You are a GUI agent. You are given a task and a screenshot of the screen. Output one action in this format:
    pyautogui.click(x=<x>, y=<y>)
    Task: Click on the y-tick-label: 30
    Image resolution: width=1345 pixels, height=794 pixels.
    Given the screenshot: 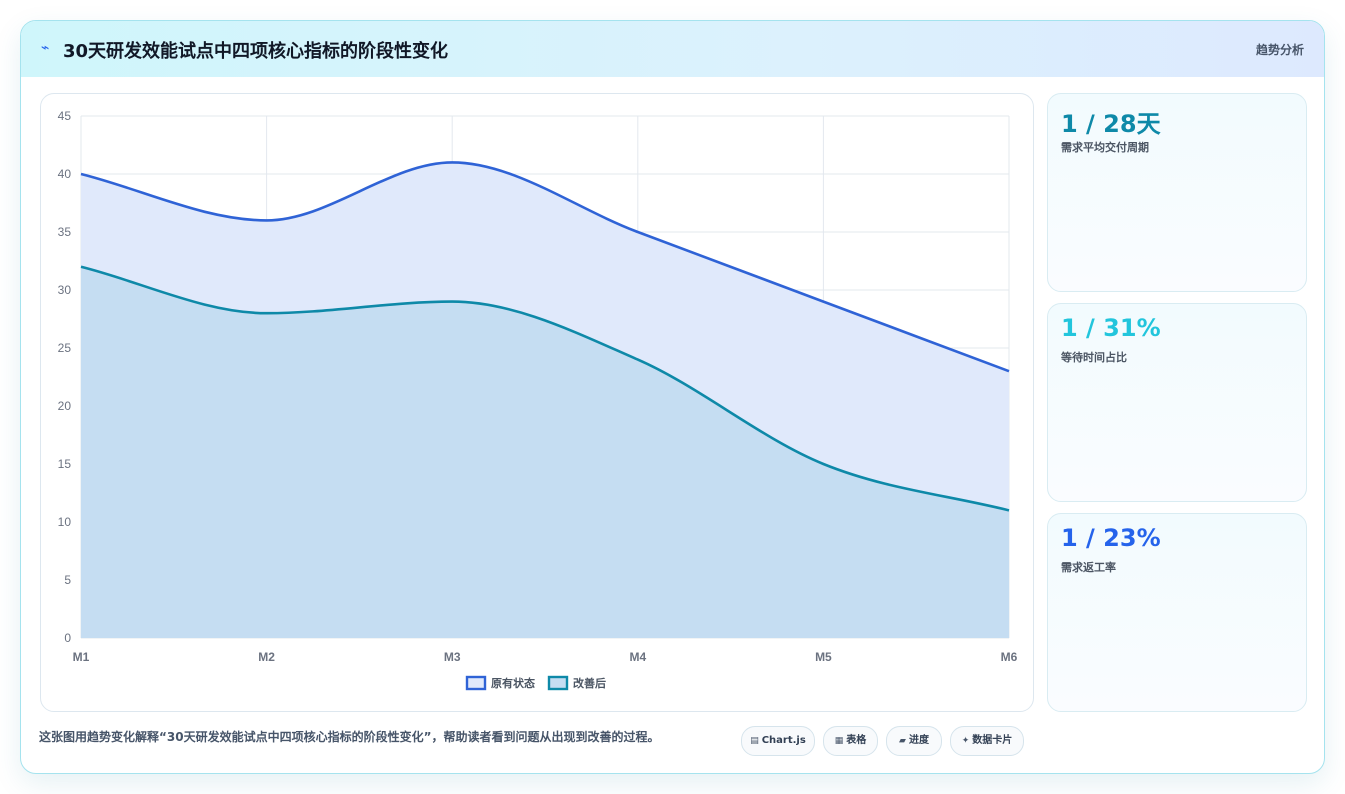 What is the action you would take?
    pyautogui.click(x=65, y=290)
    